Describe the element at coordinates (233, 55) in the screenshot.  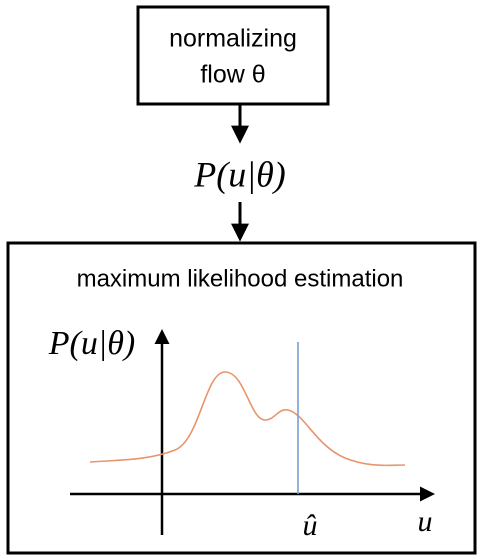
I see `top-box` at that location.